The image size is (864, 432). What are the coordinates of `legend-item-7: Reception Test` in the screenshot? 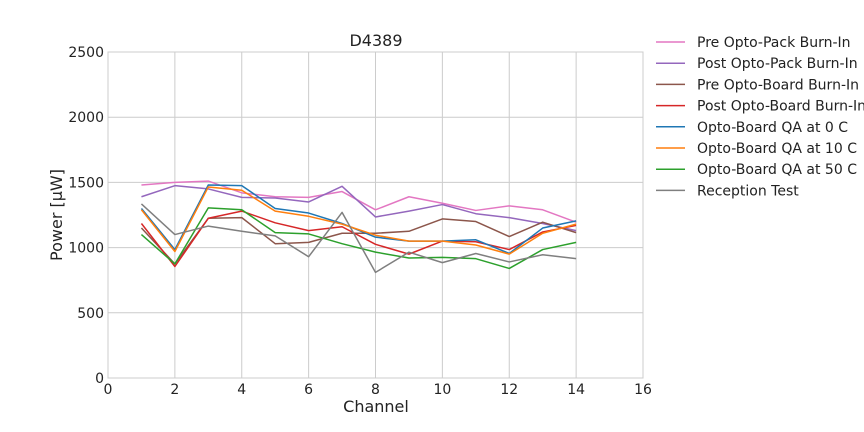 It's located at (727, 191).